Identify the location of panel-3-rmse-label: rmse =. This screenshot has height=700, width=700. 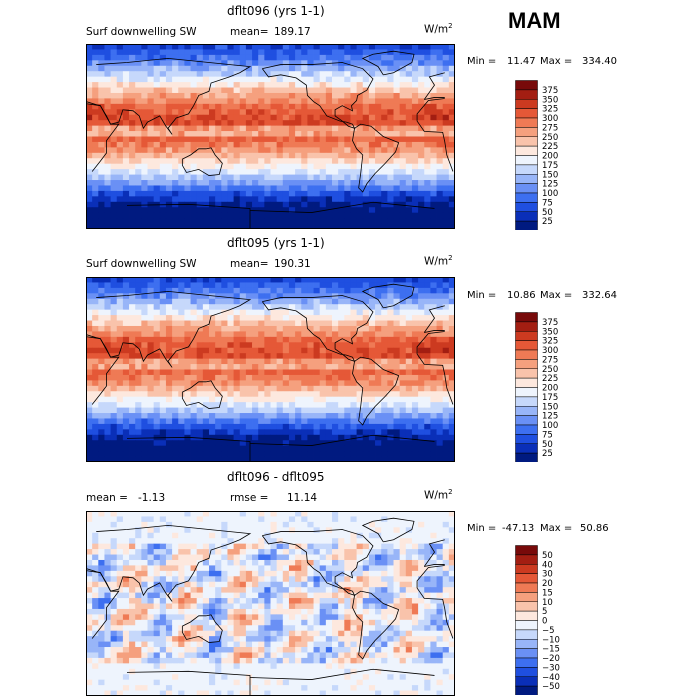
(249, 498).